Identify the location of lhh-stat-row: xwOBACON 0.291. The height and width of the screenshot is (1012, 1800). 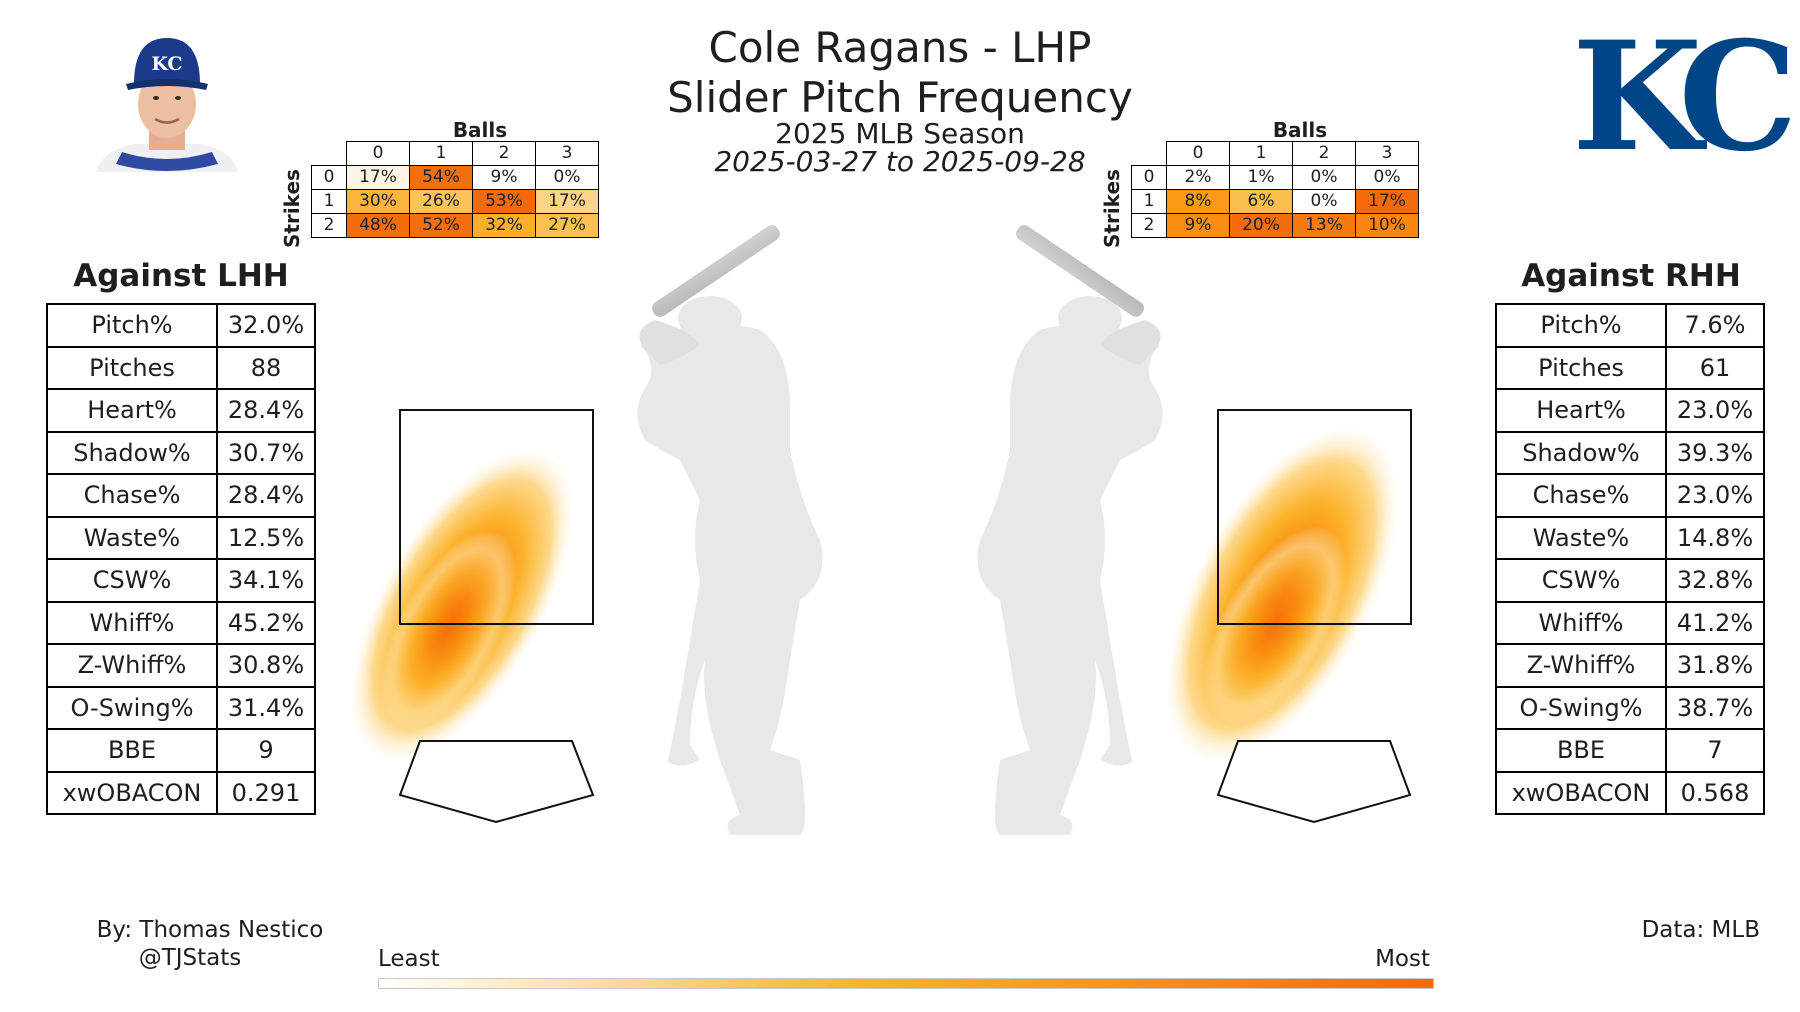
(181, 792).